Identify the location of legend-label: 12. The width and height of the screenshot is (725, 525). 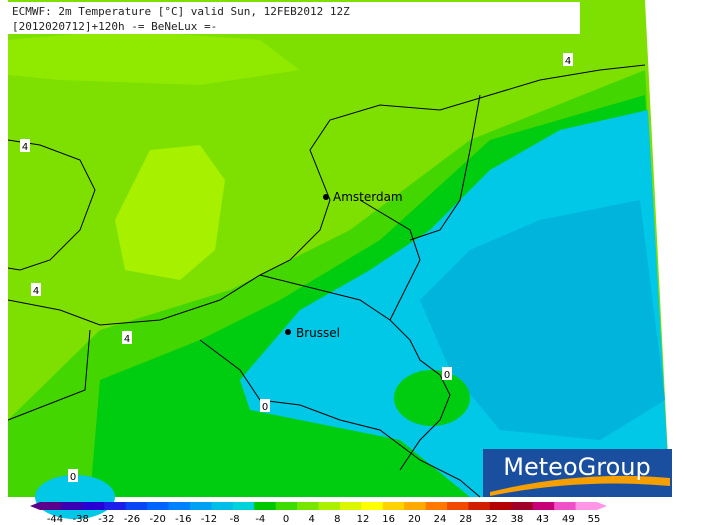
(363, 519).